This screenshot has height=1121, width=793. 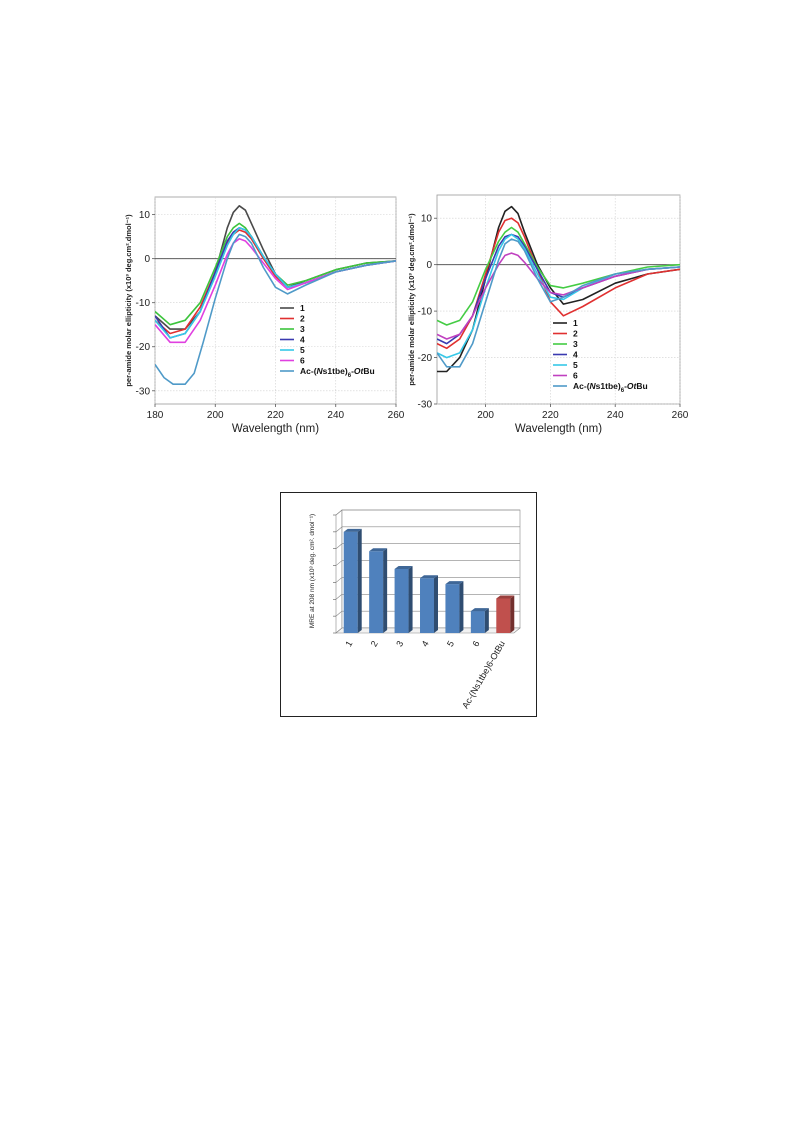 I want to click on bar-category-label: 5, so click(x=450, y=643).